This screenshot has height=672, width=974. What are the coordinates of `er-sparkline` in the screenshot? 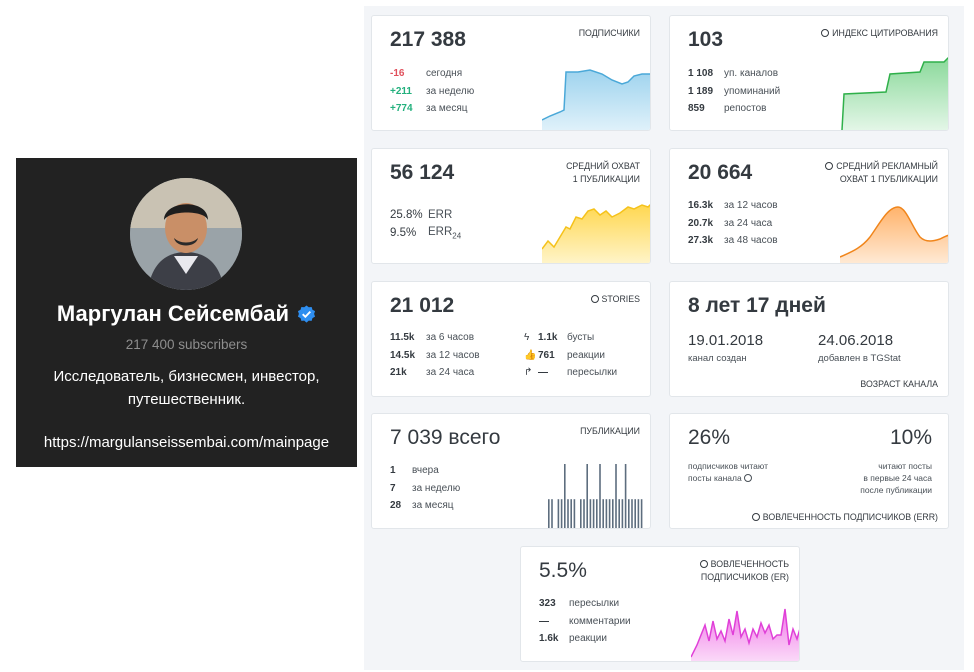 It's located at (745, 634).